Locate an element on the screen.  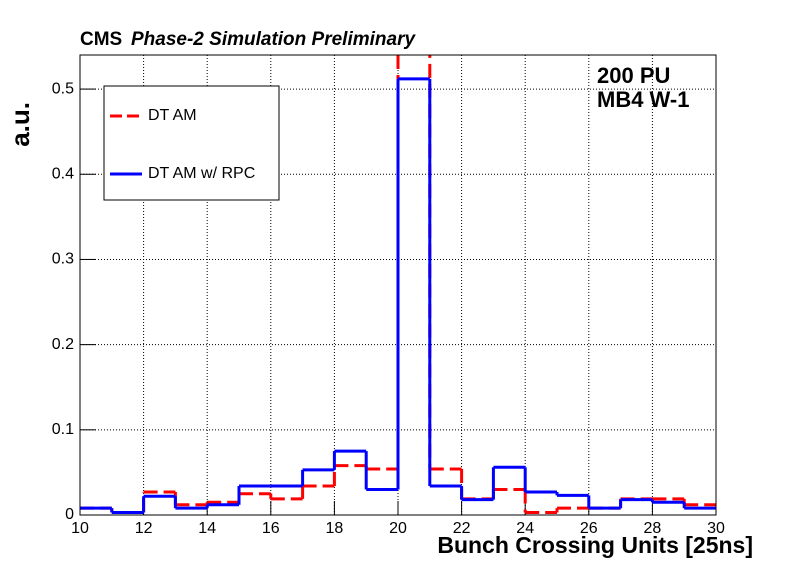
annotation: 200 PU is located at coordinates (633, 75).